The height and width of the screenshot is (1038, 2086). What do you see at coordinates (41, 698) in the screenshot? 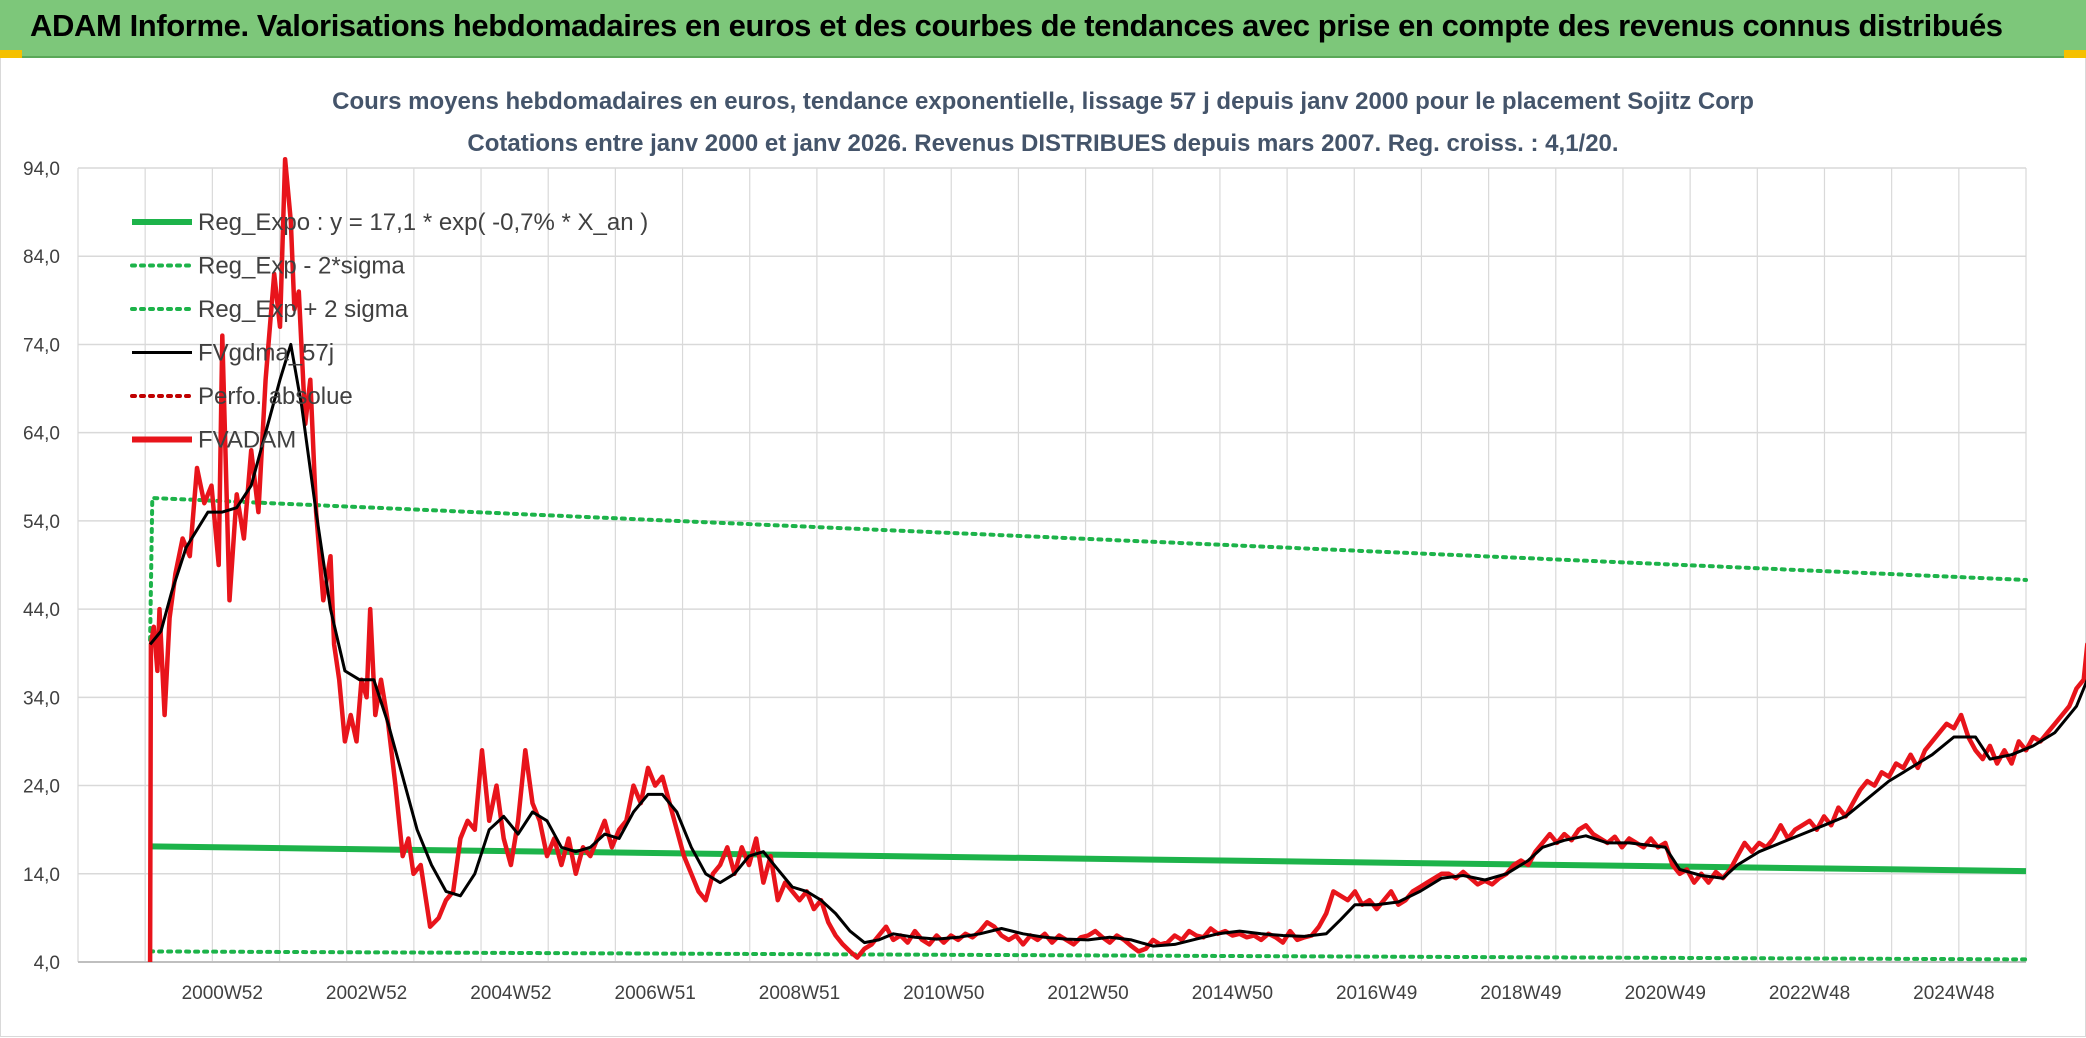
I see `y-tick-label: 34,0` at bounding box center [41, 698].